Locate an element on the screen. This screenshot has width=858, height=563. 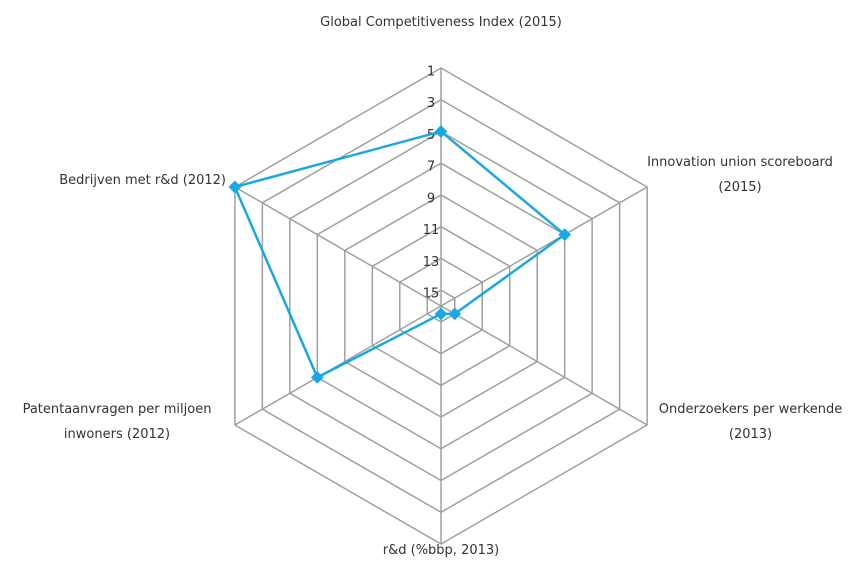
tick-label: 3 is located at coordinates (431, 103).